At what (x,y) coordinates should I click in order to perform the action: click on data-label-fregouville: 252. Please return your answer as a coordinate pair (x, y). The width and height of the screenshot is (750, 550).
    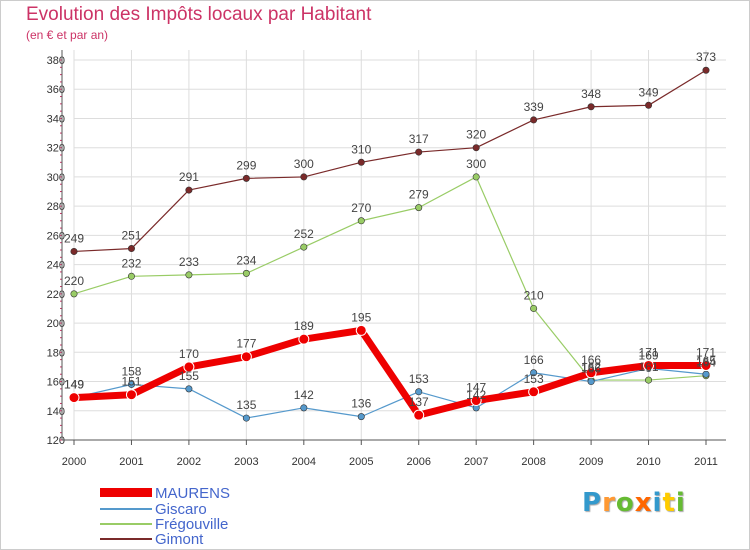
    Looking at the image, I should click on (304, 234).